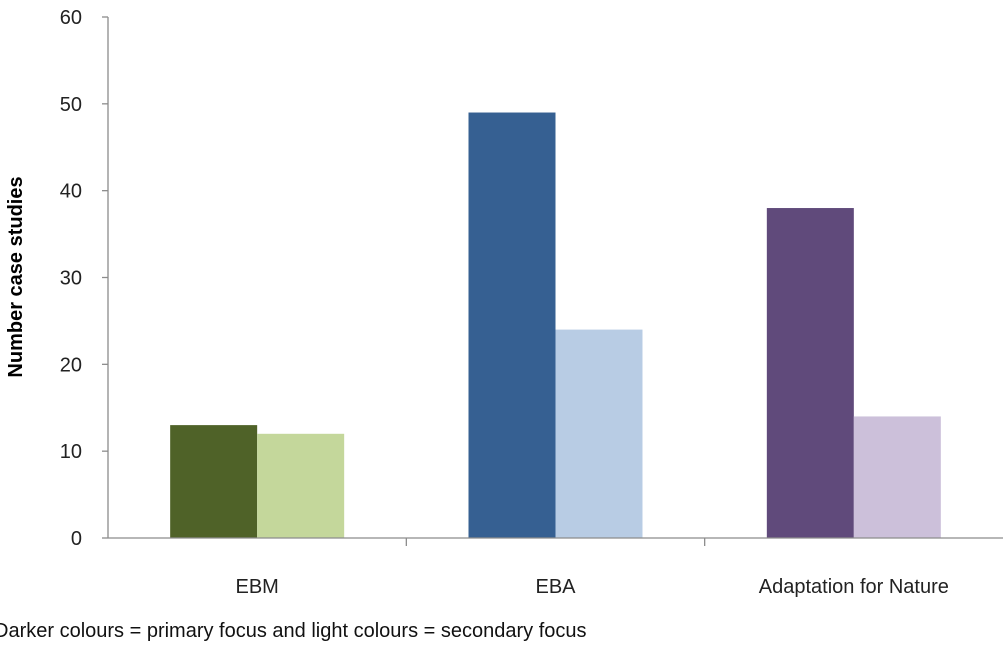  What do you see at coordinates (71, 279) in the screenshot?
I see `y-tick-label: 30` at bounding box center [71, 279].